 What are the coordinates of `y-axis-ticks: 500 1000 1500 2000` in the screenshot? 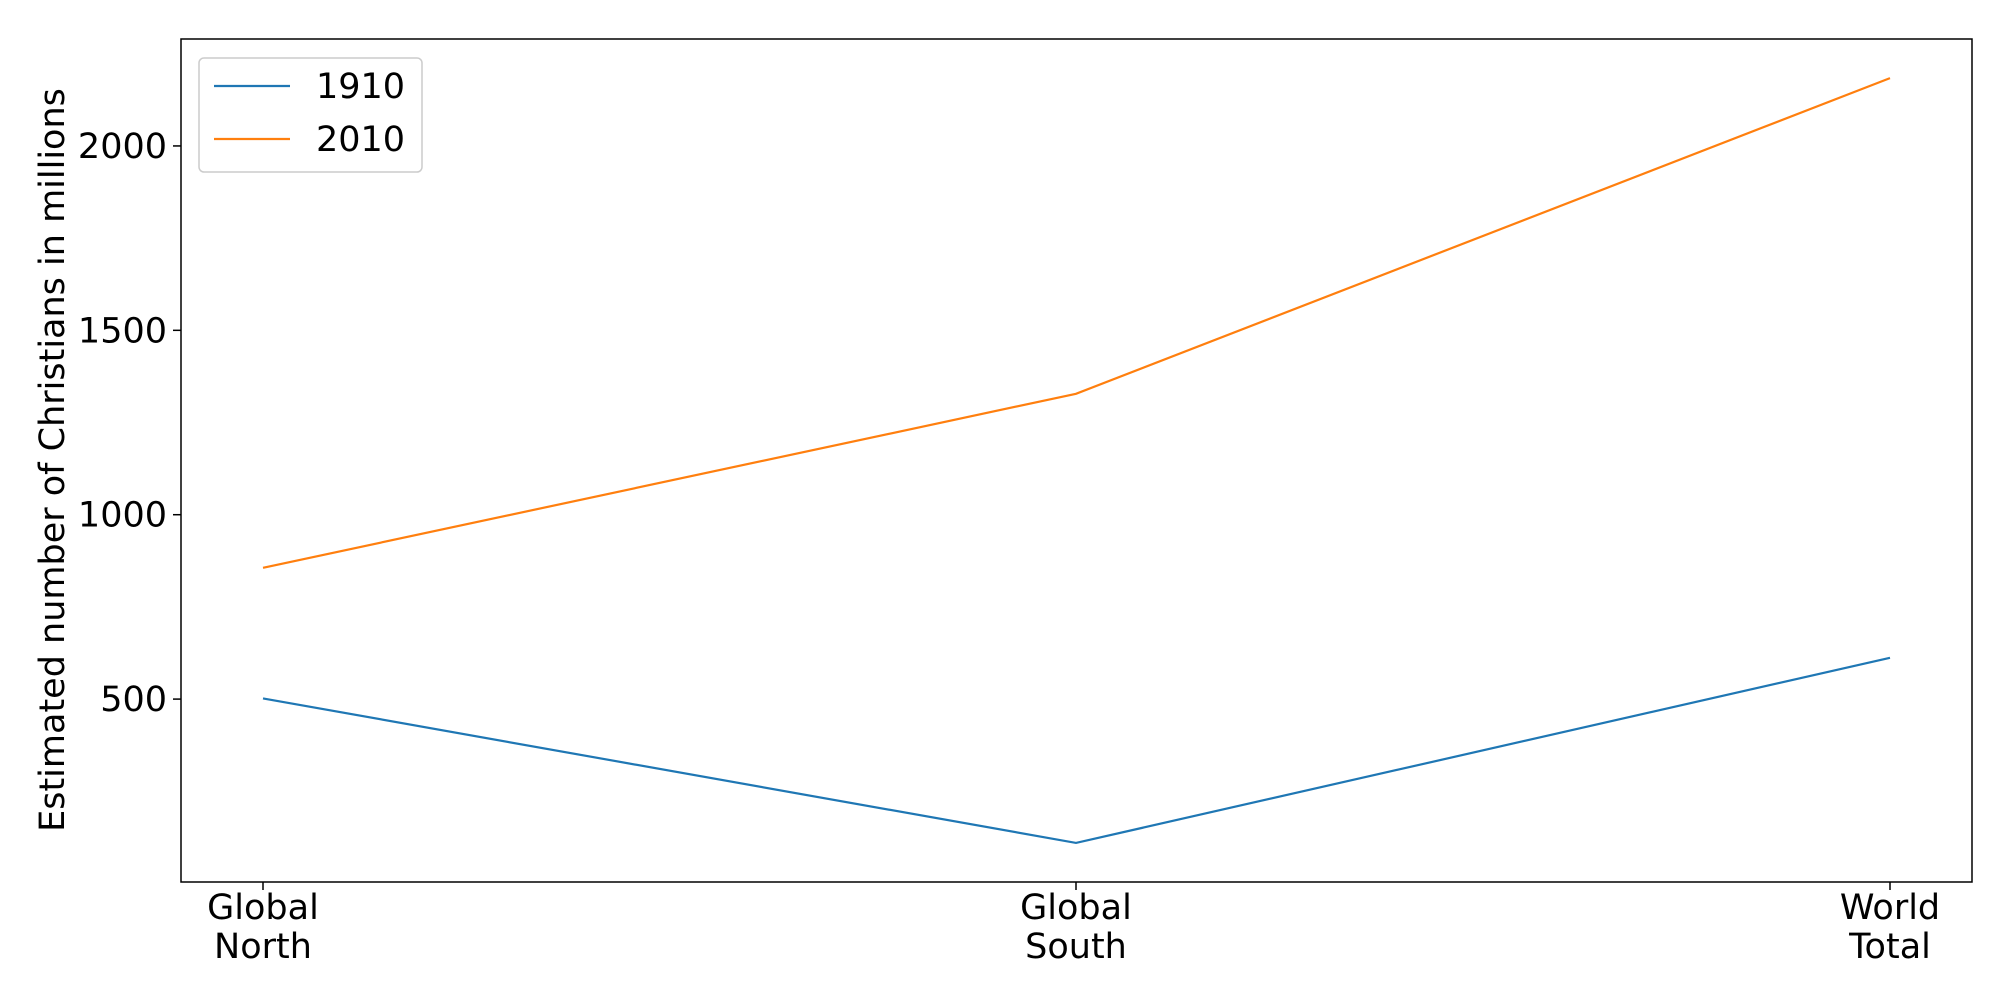 It's located at (129, 423).